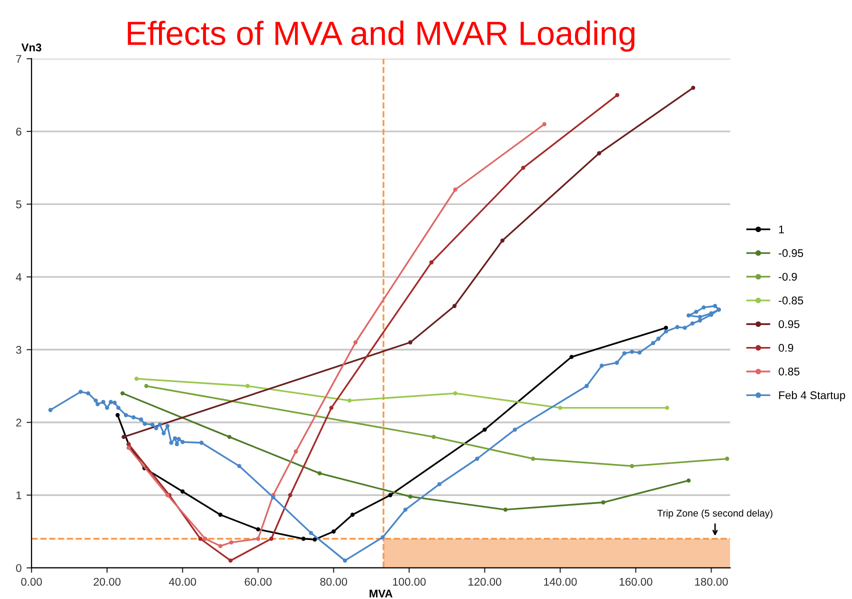 The image size is (852, 599). What do you see at coordinates (19, 59) in the screenshot?
I see `y-tick-label: 7` at bounding box center [19, 59].